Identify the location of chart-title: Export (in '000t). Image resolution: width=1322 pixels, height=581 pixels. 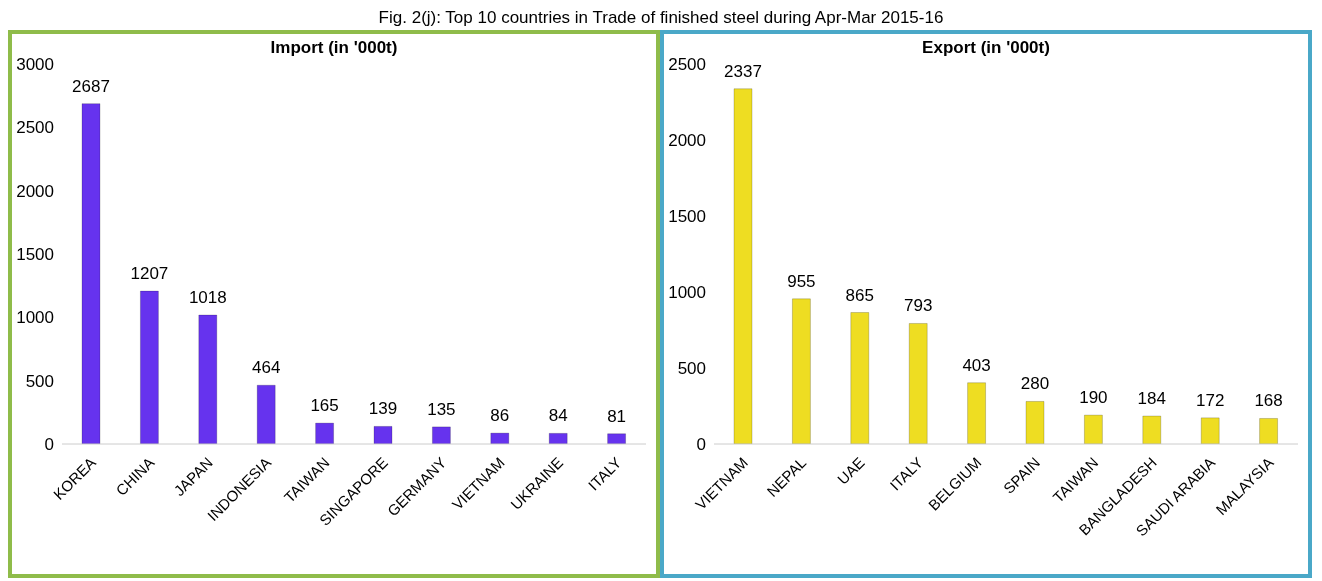
(986, 47).